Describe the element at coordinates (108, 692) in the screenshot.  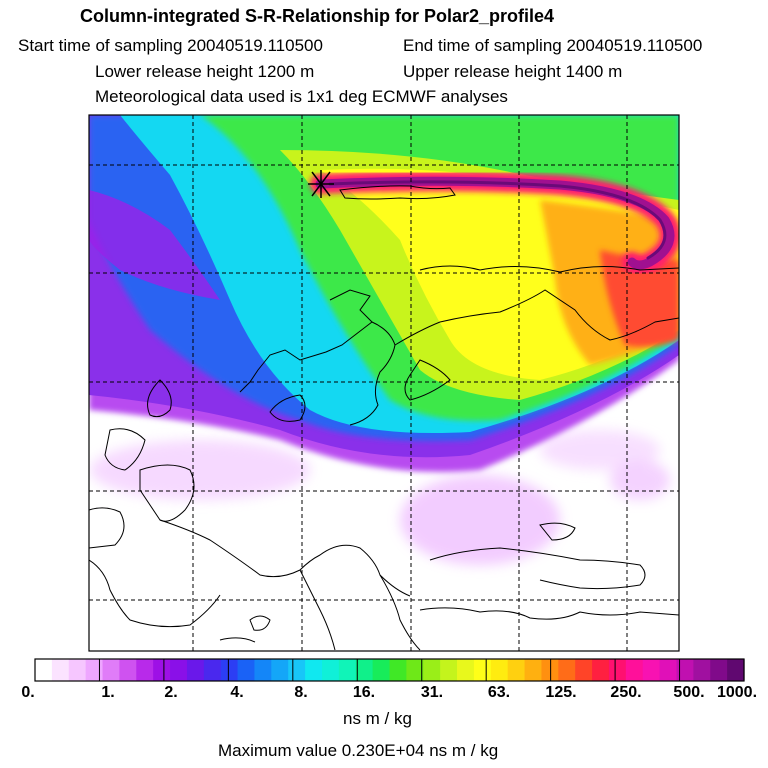
I see `colorbar-label: 1.` at that location.